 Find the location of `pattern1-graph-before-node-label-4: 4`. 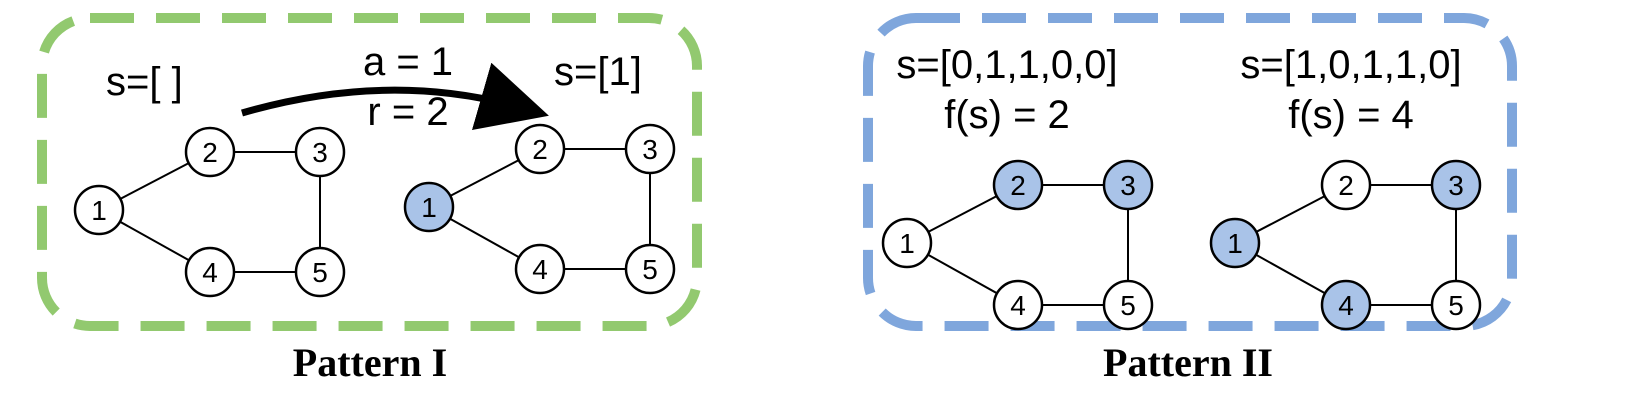

pattern1-graph-before-node-label-4: 4 is located at coordinates (210, 272).